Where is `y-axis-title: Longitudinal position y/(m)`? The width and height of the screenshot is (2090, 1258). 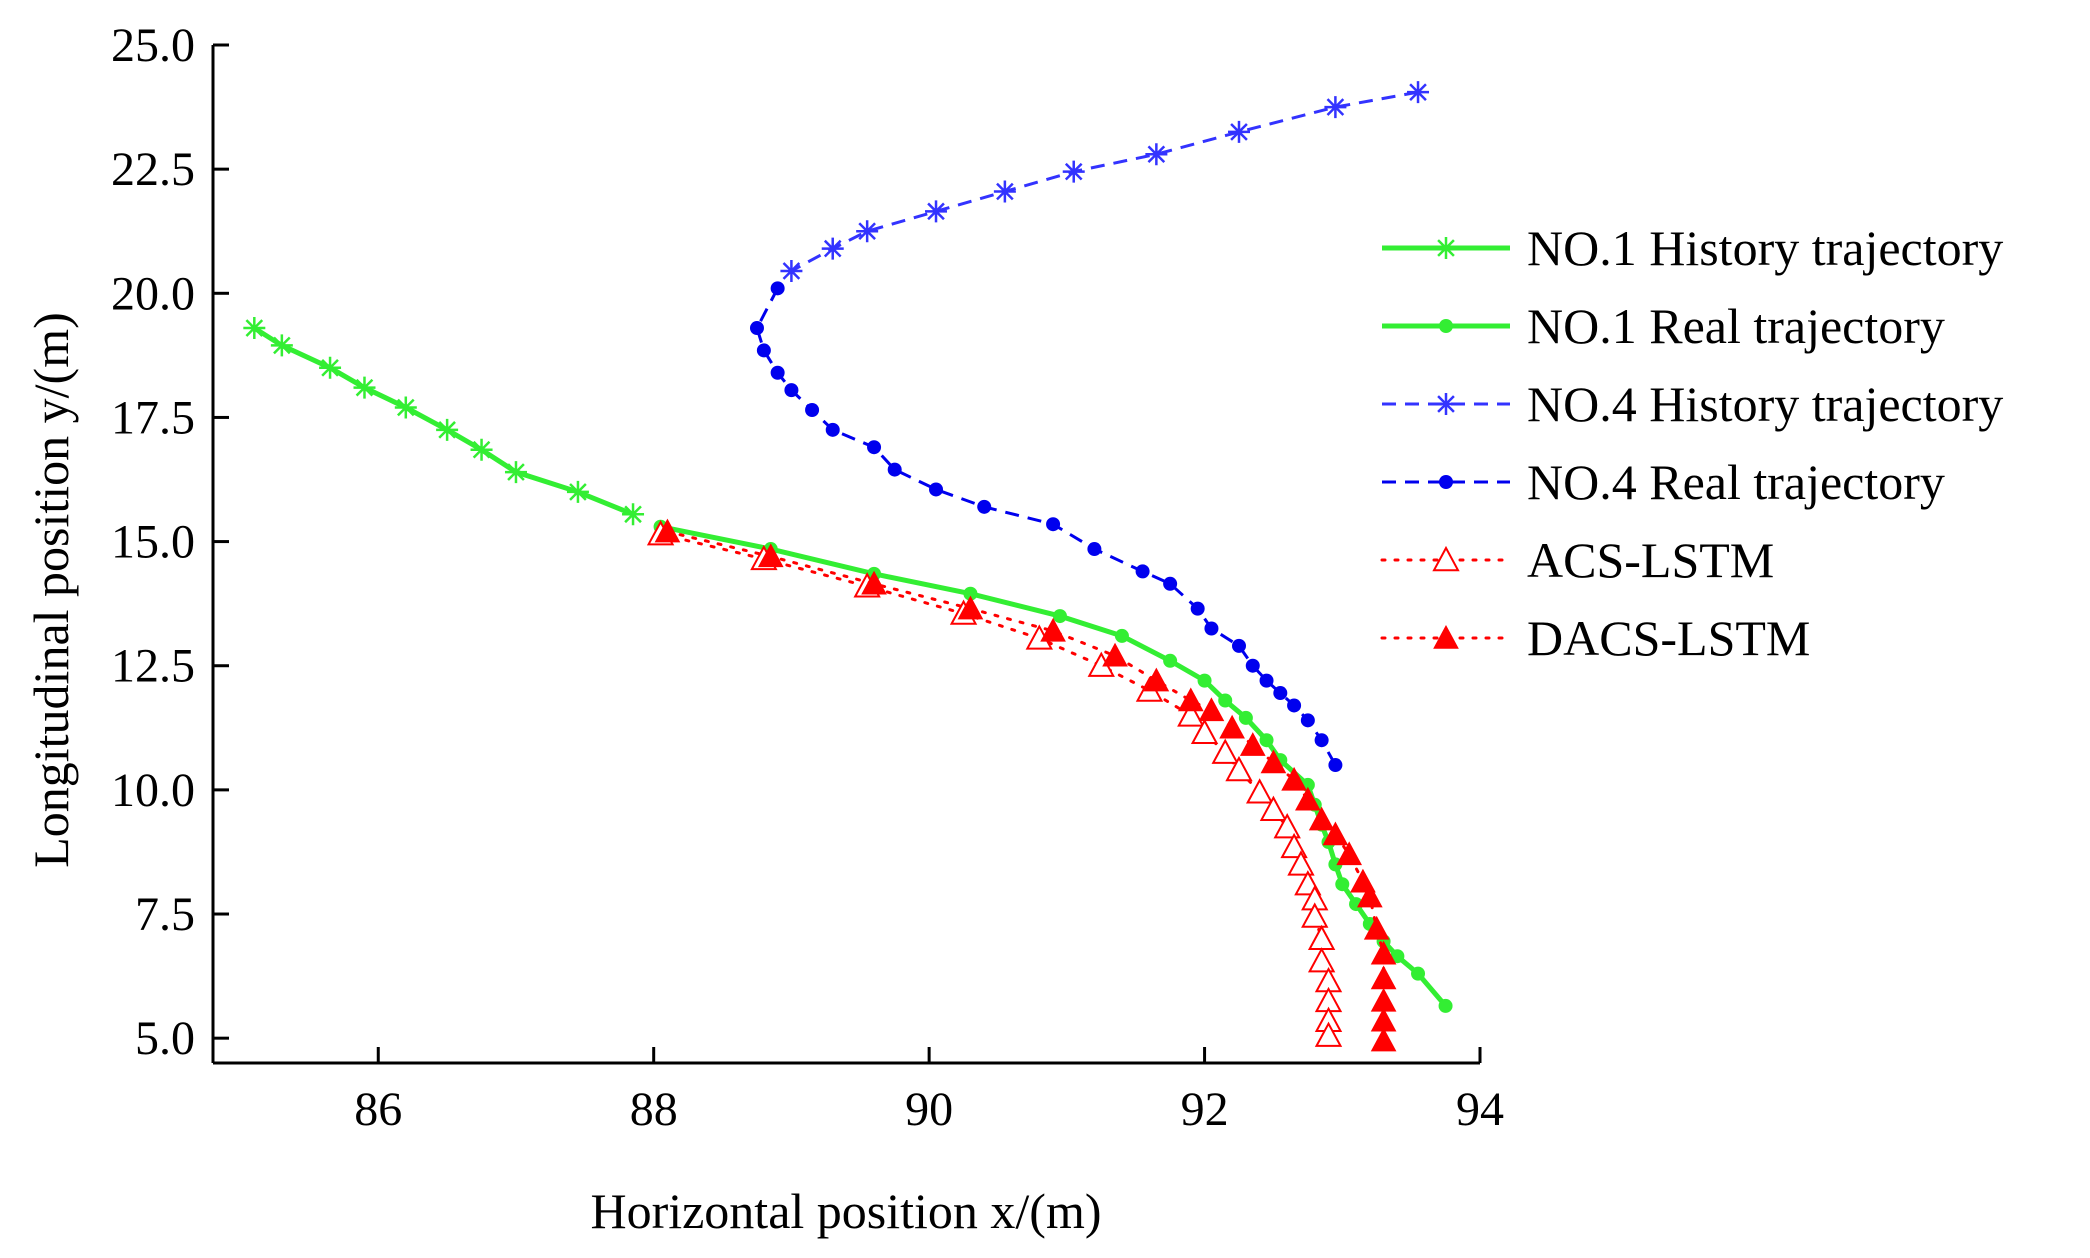 y-axis-title: Longitudinal position y/(m) is located at coordinates (51, 590).